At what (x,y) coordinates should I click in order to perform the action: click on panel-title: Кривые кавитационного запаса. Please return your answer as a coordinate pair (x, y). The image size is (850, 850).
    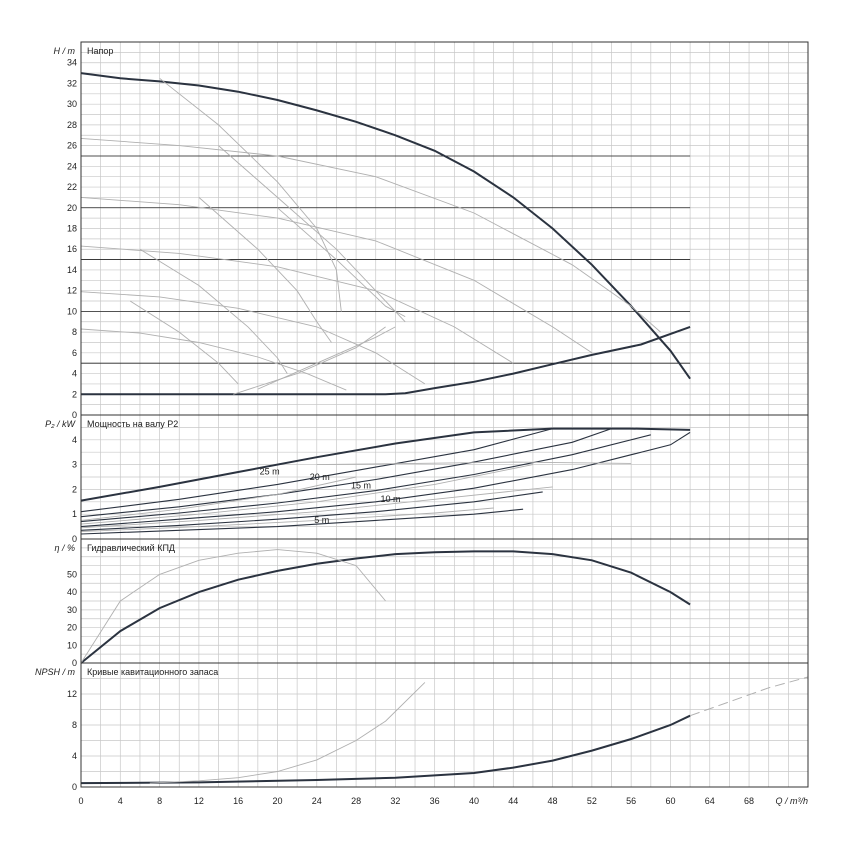
    Looking at the image, I should click on (152, 672).